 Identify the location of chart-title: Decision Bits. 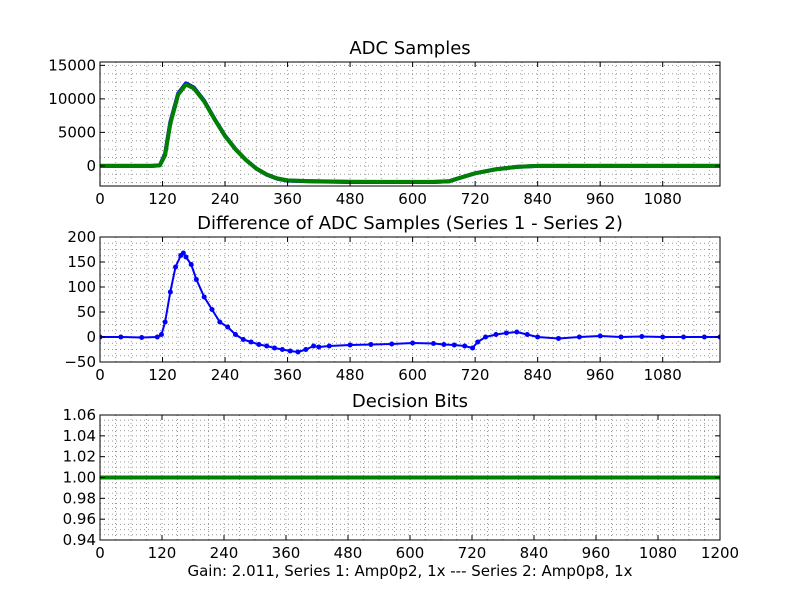
(410, 401).